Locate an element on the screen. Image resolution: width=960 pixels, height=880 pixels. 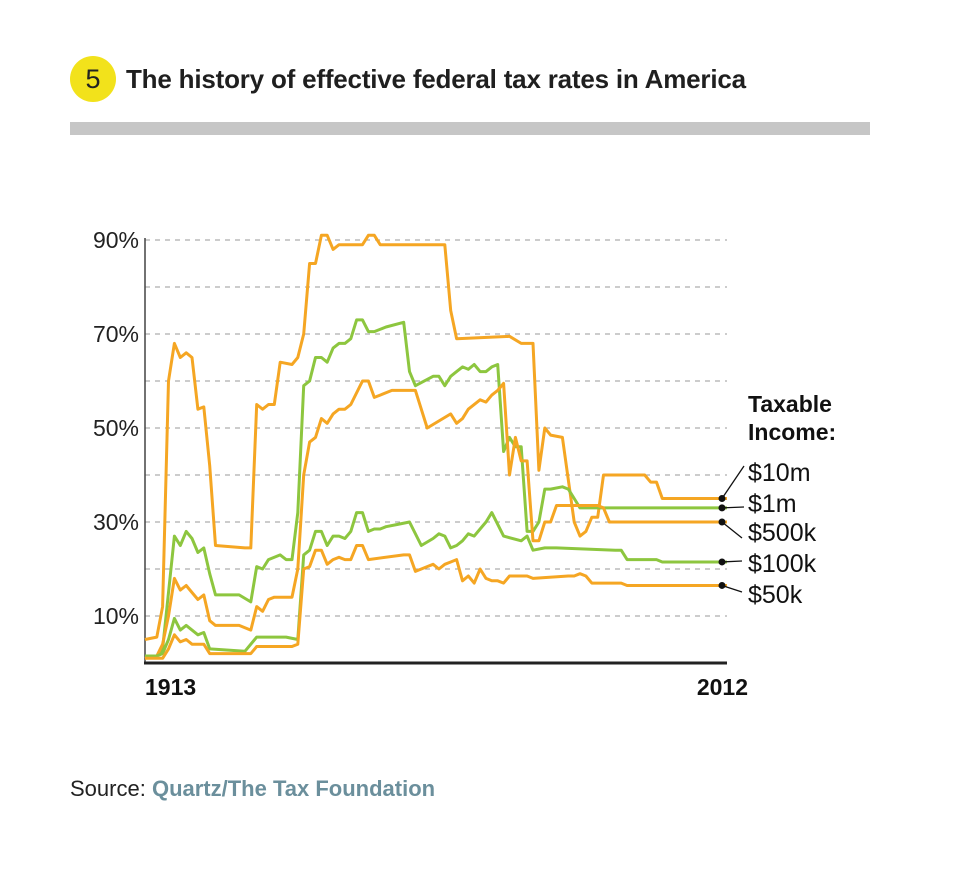
x-tick-label: 1913 is located at coordinates (170, 687).